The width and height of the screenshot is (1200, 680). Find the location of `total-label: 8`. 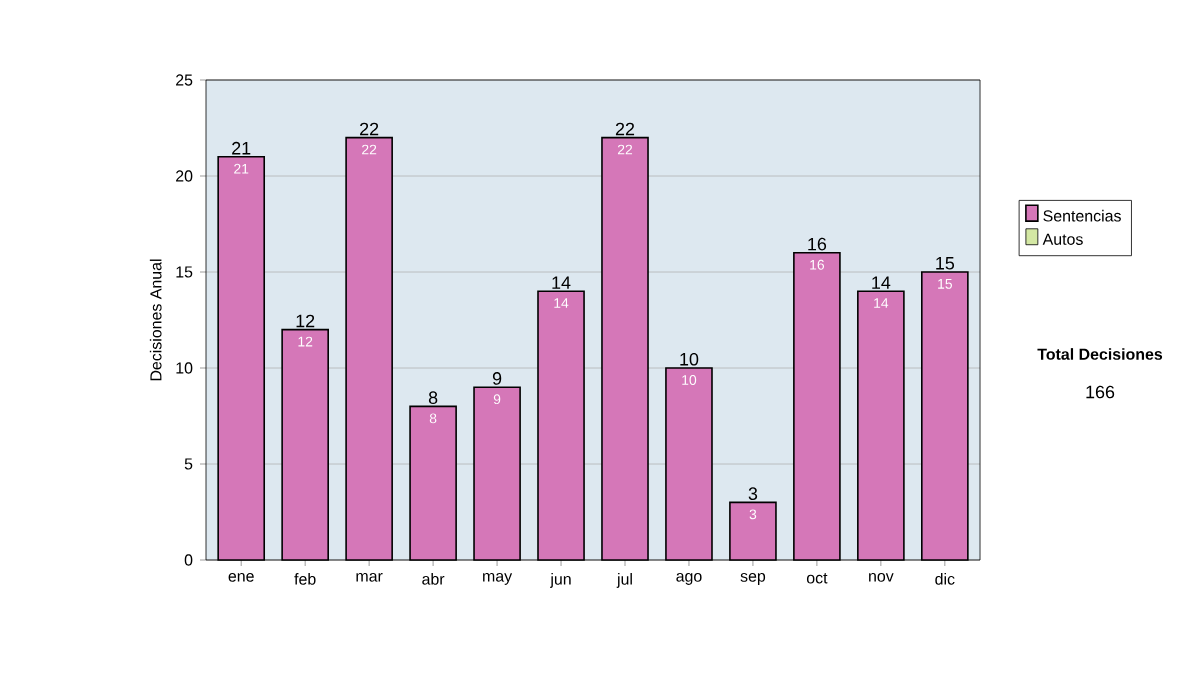

total-label: 8 is located at coordinates (433, 398).